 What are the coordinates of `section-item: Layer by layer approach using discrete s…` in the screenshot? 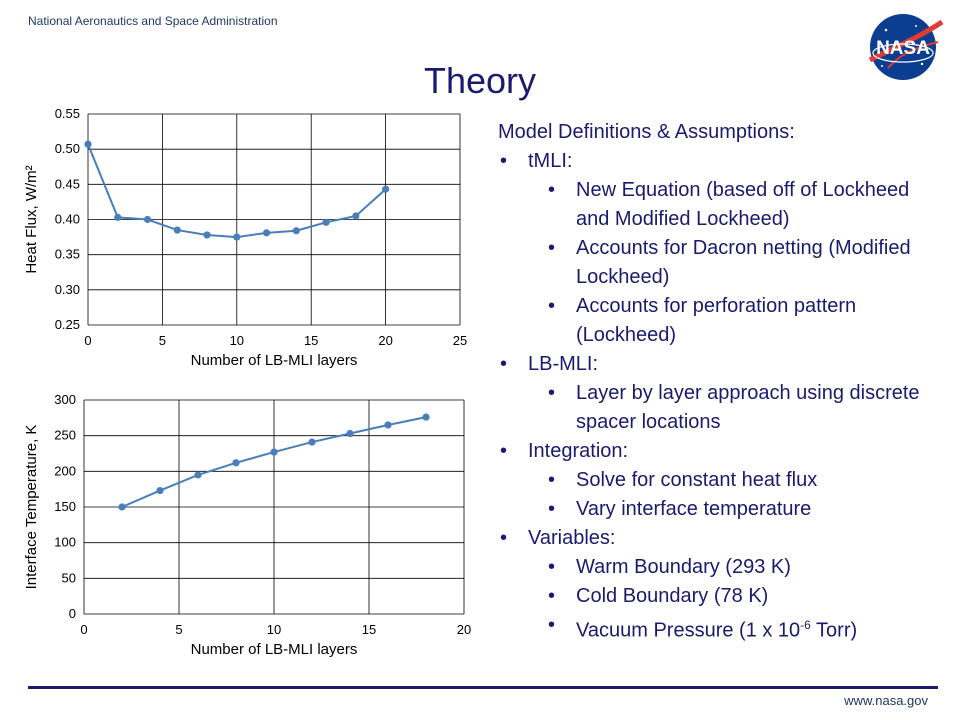 It's located at (718, 408).